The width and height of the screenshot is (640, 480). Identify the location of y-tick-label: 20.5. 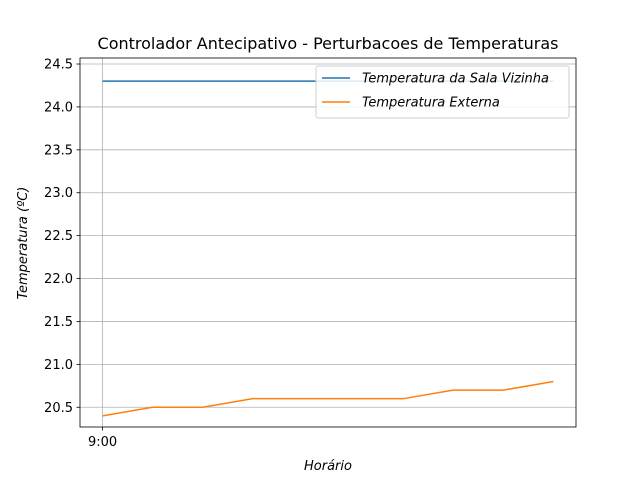
(58, 408).